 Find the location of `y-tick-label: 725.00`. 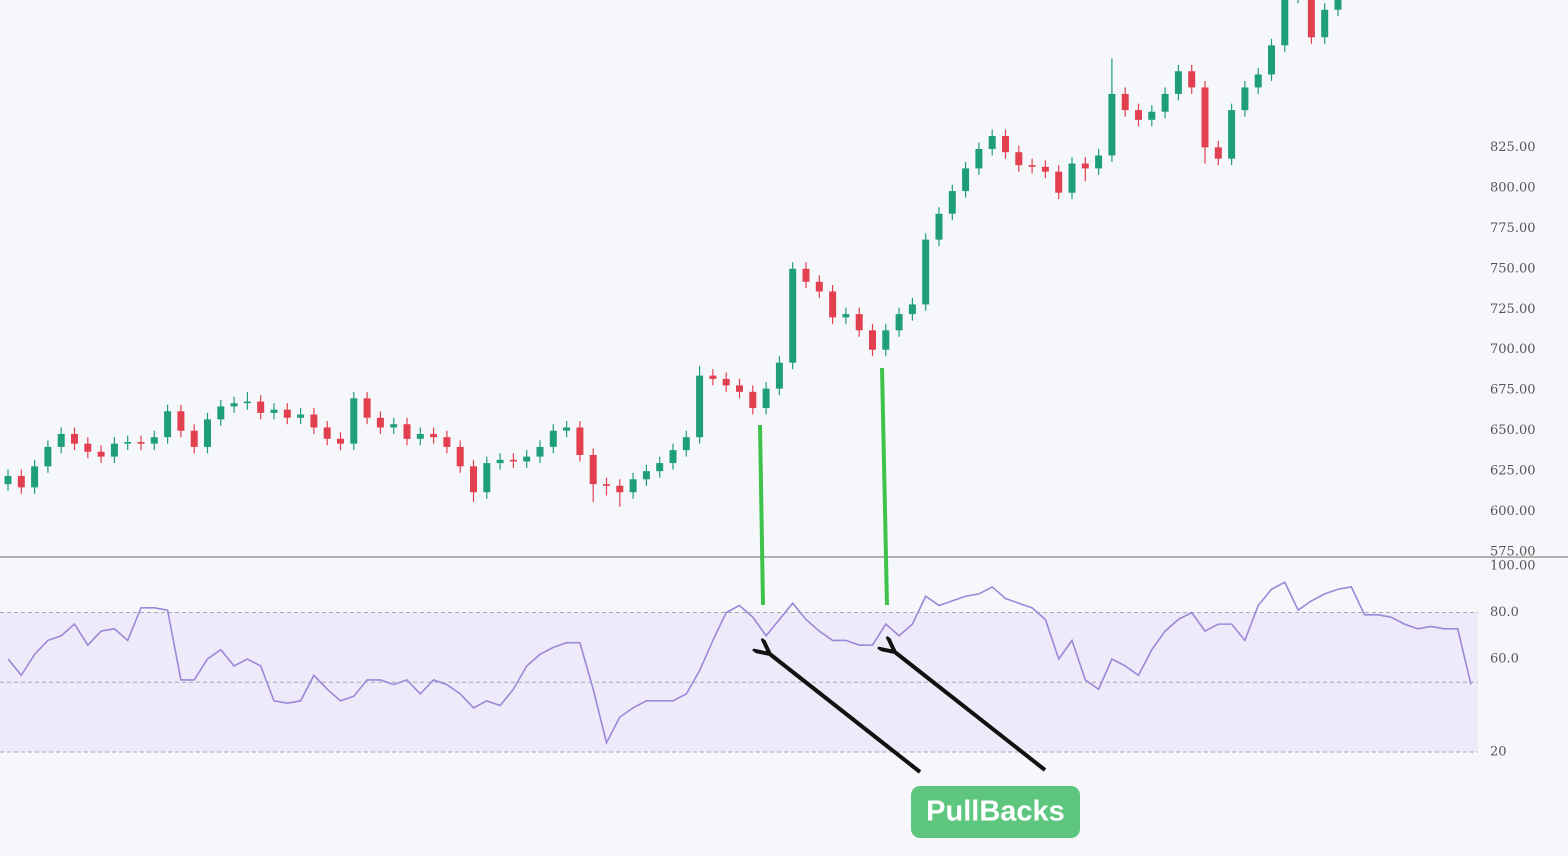

y-tick-label: 725.00 is located at coordinates (1513, 309).